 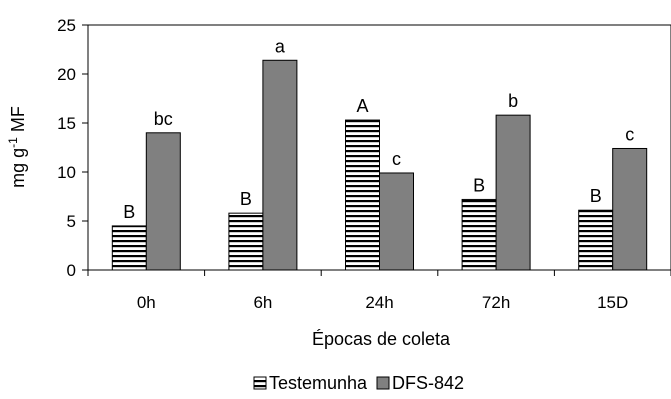 What do you see at coordinates (66, 172) in the screenshot?
I see `y-tick-label: 10` at bounding box center [66, 172].